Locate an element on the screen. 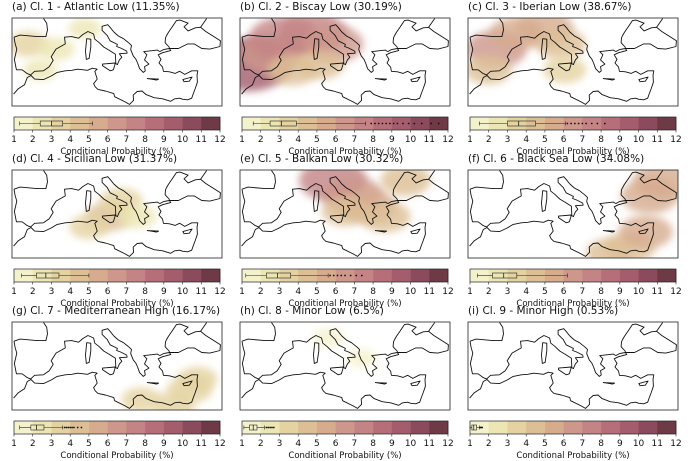 This screenshot has height=461, width=690. colorbar-tick-label: 1 is located at coordinates (242, 444).